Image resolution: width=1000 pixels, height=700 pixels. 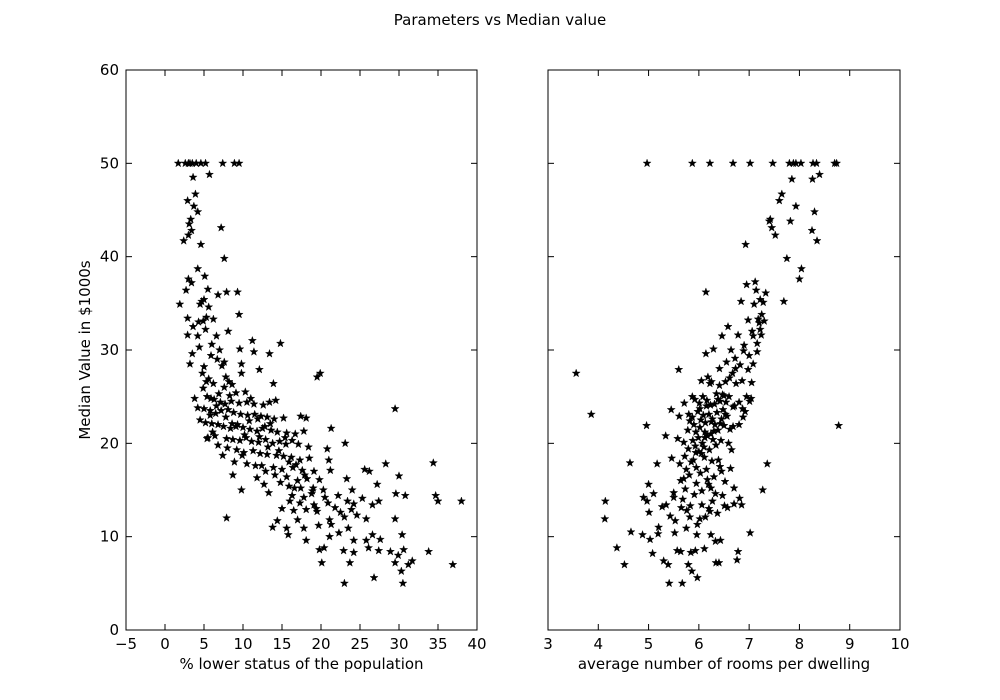 I want to click on x-axis-label: average number of rooms per dwelling, so click(x=724, y=664).